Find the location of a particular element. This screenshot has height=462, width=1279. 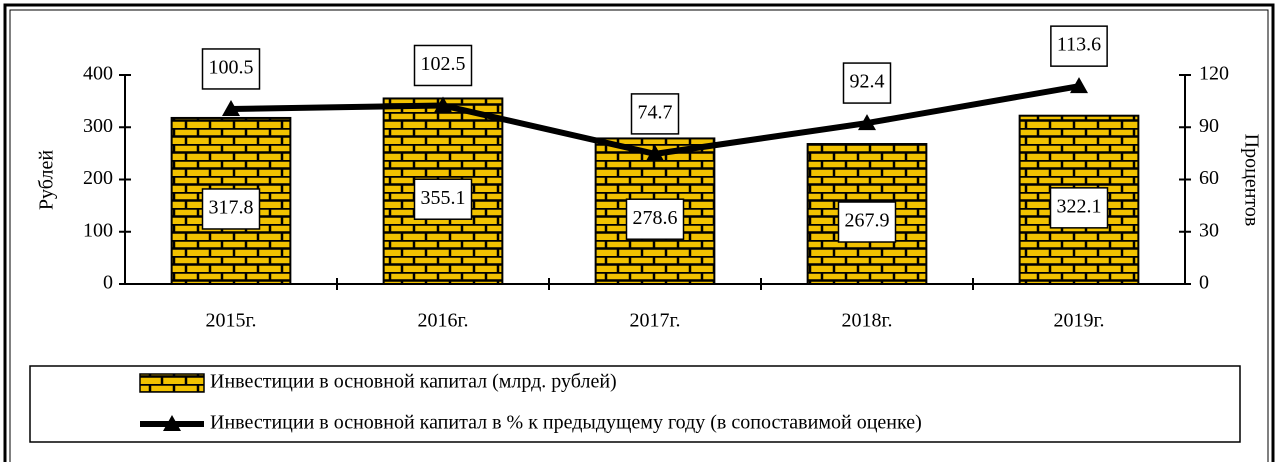

line-value-label: 92.4 is located at coordinates (867, 82).